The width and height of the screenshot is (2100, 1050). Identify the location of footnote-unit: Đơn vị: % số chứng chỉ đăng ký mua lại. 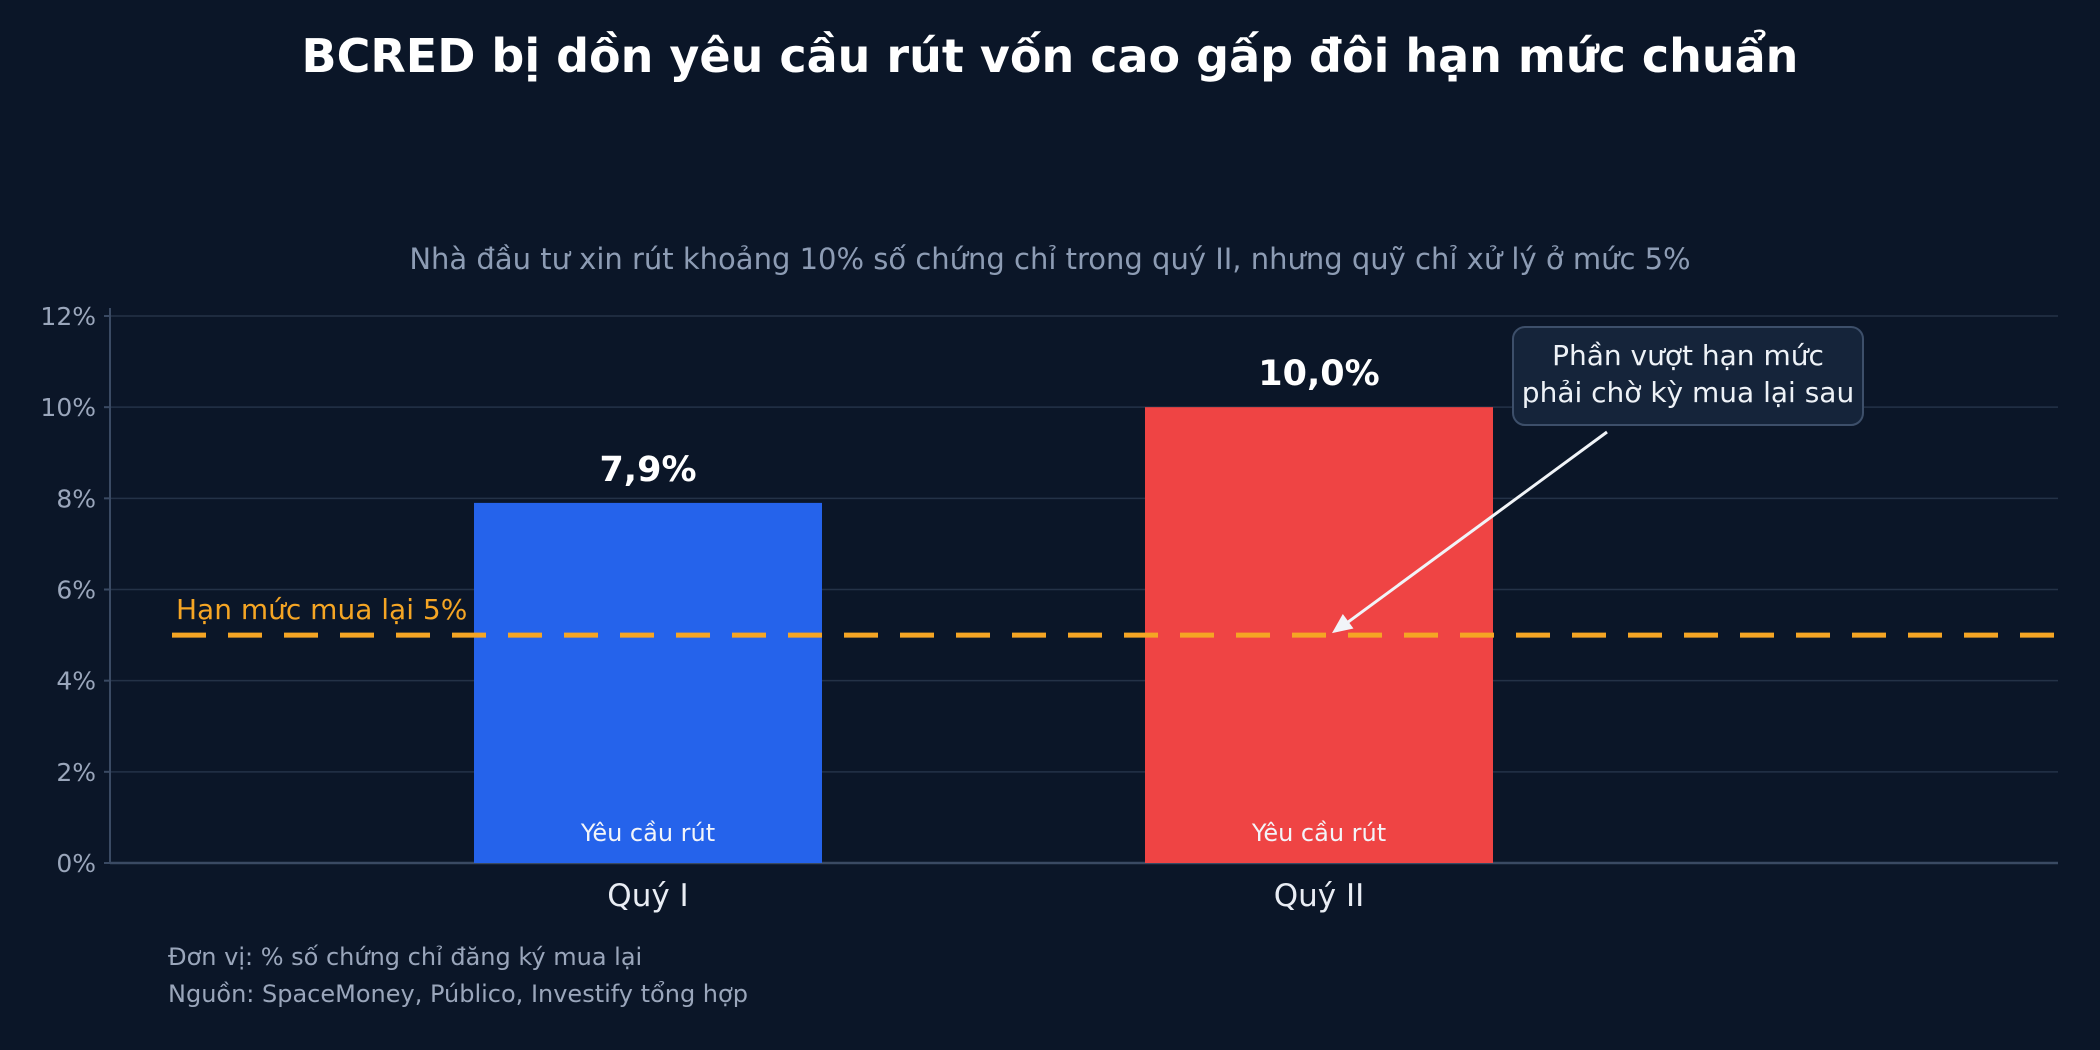
(405, 957).